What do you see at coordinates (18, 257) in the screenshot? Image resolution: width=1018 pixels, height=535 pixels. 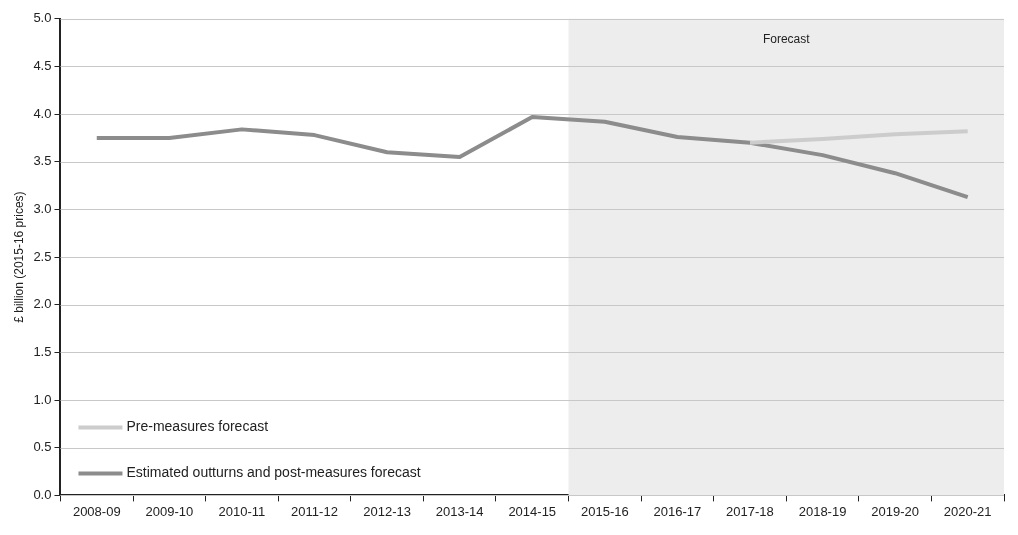 I see `y-axis-title: £ billion (2015-16 prices)` at bounding box center [18, 257].